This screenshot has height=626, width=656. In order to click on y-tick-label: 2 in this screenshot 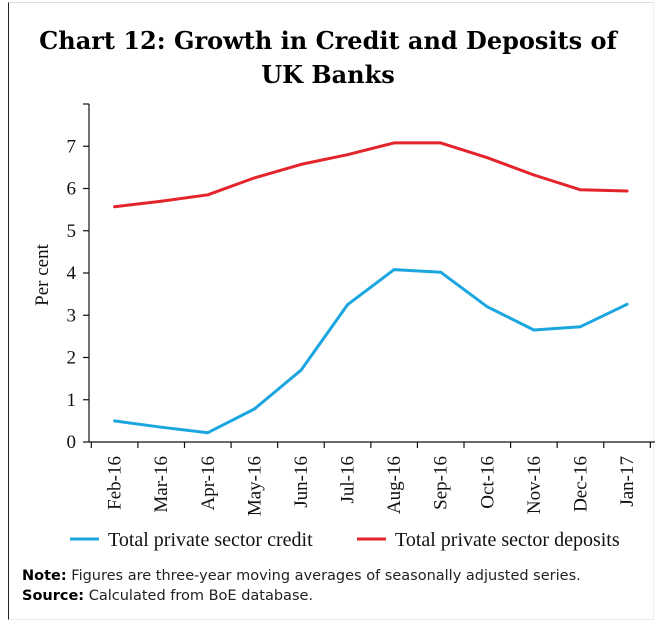, I will do `click(72, 358)`.